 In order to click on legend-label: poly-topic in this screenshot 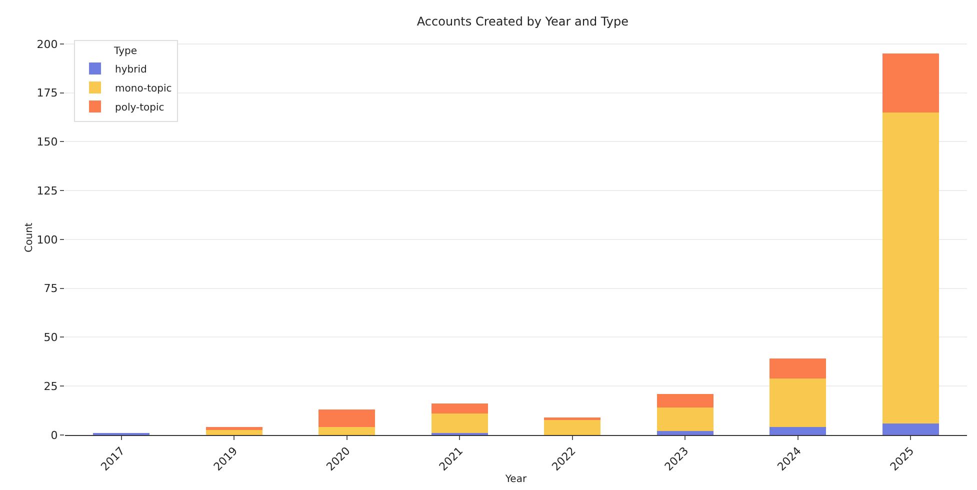, I will do `click(139, 108)`.